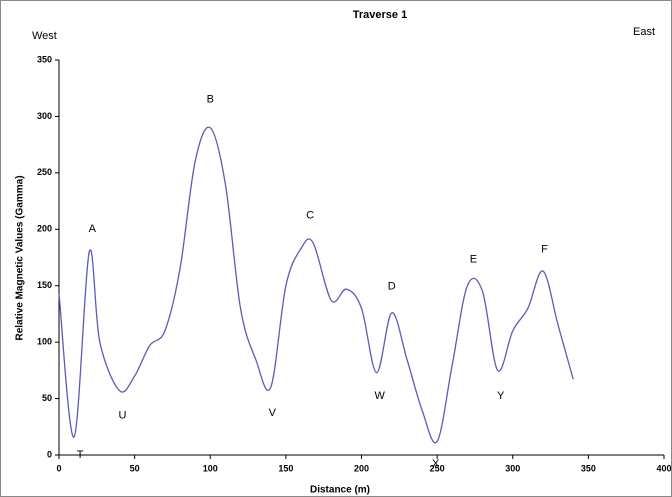 The image size is (672, 497). I want to click on x-tick-label: 200, so click(361, 468).